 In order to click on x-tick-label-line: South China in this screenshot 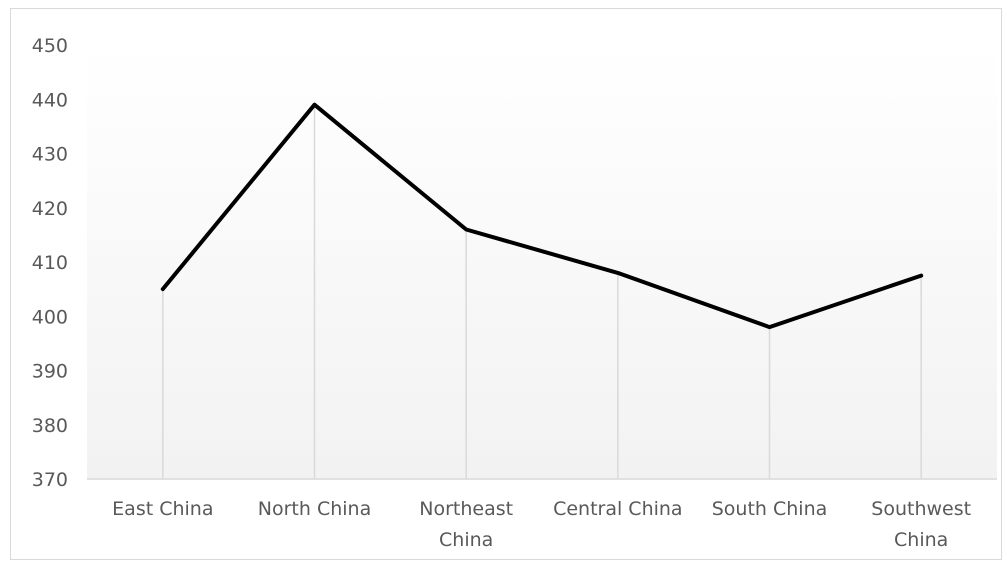, I will do `click(770, 509)`.